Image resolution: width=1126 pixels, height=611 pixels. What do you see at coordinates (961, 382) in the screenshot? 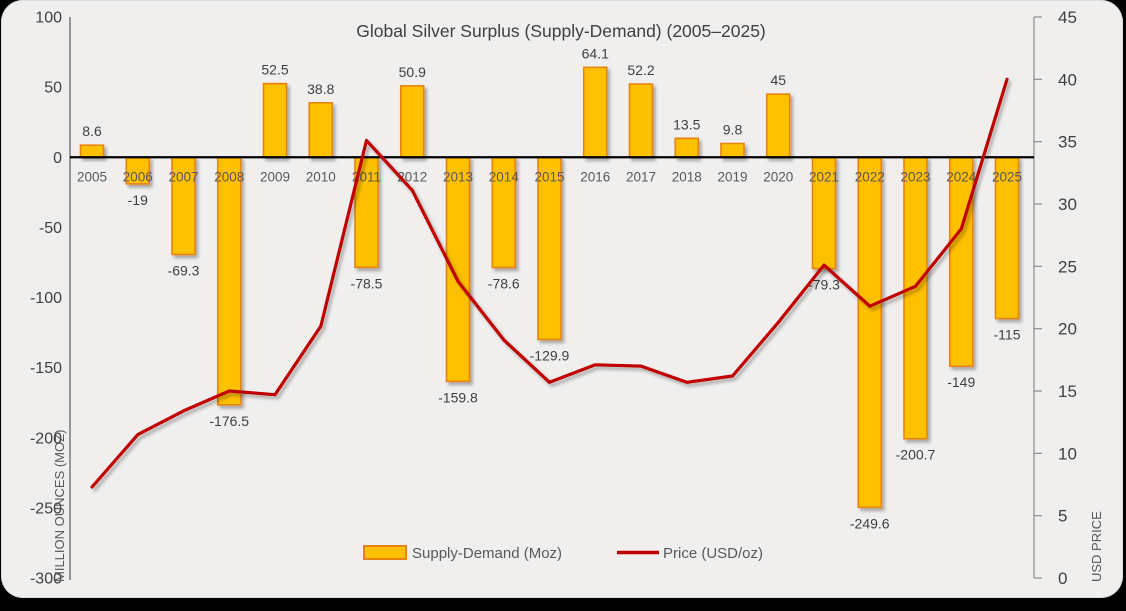
I see `bar-label-2024: -149` at bounding box center [961, 382].